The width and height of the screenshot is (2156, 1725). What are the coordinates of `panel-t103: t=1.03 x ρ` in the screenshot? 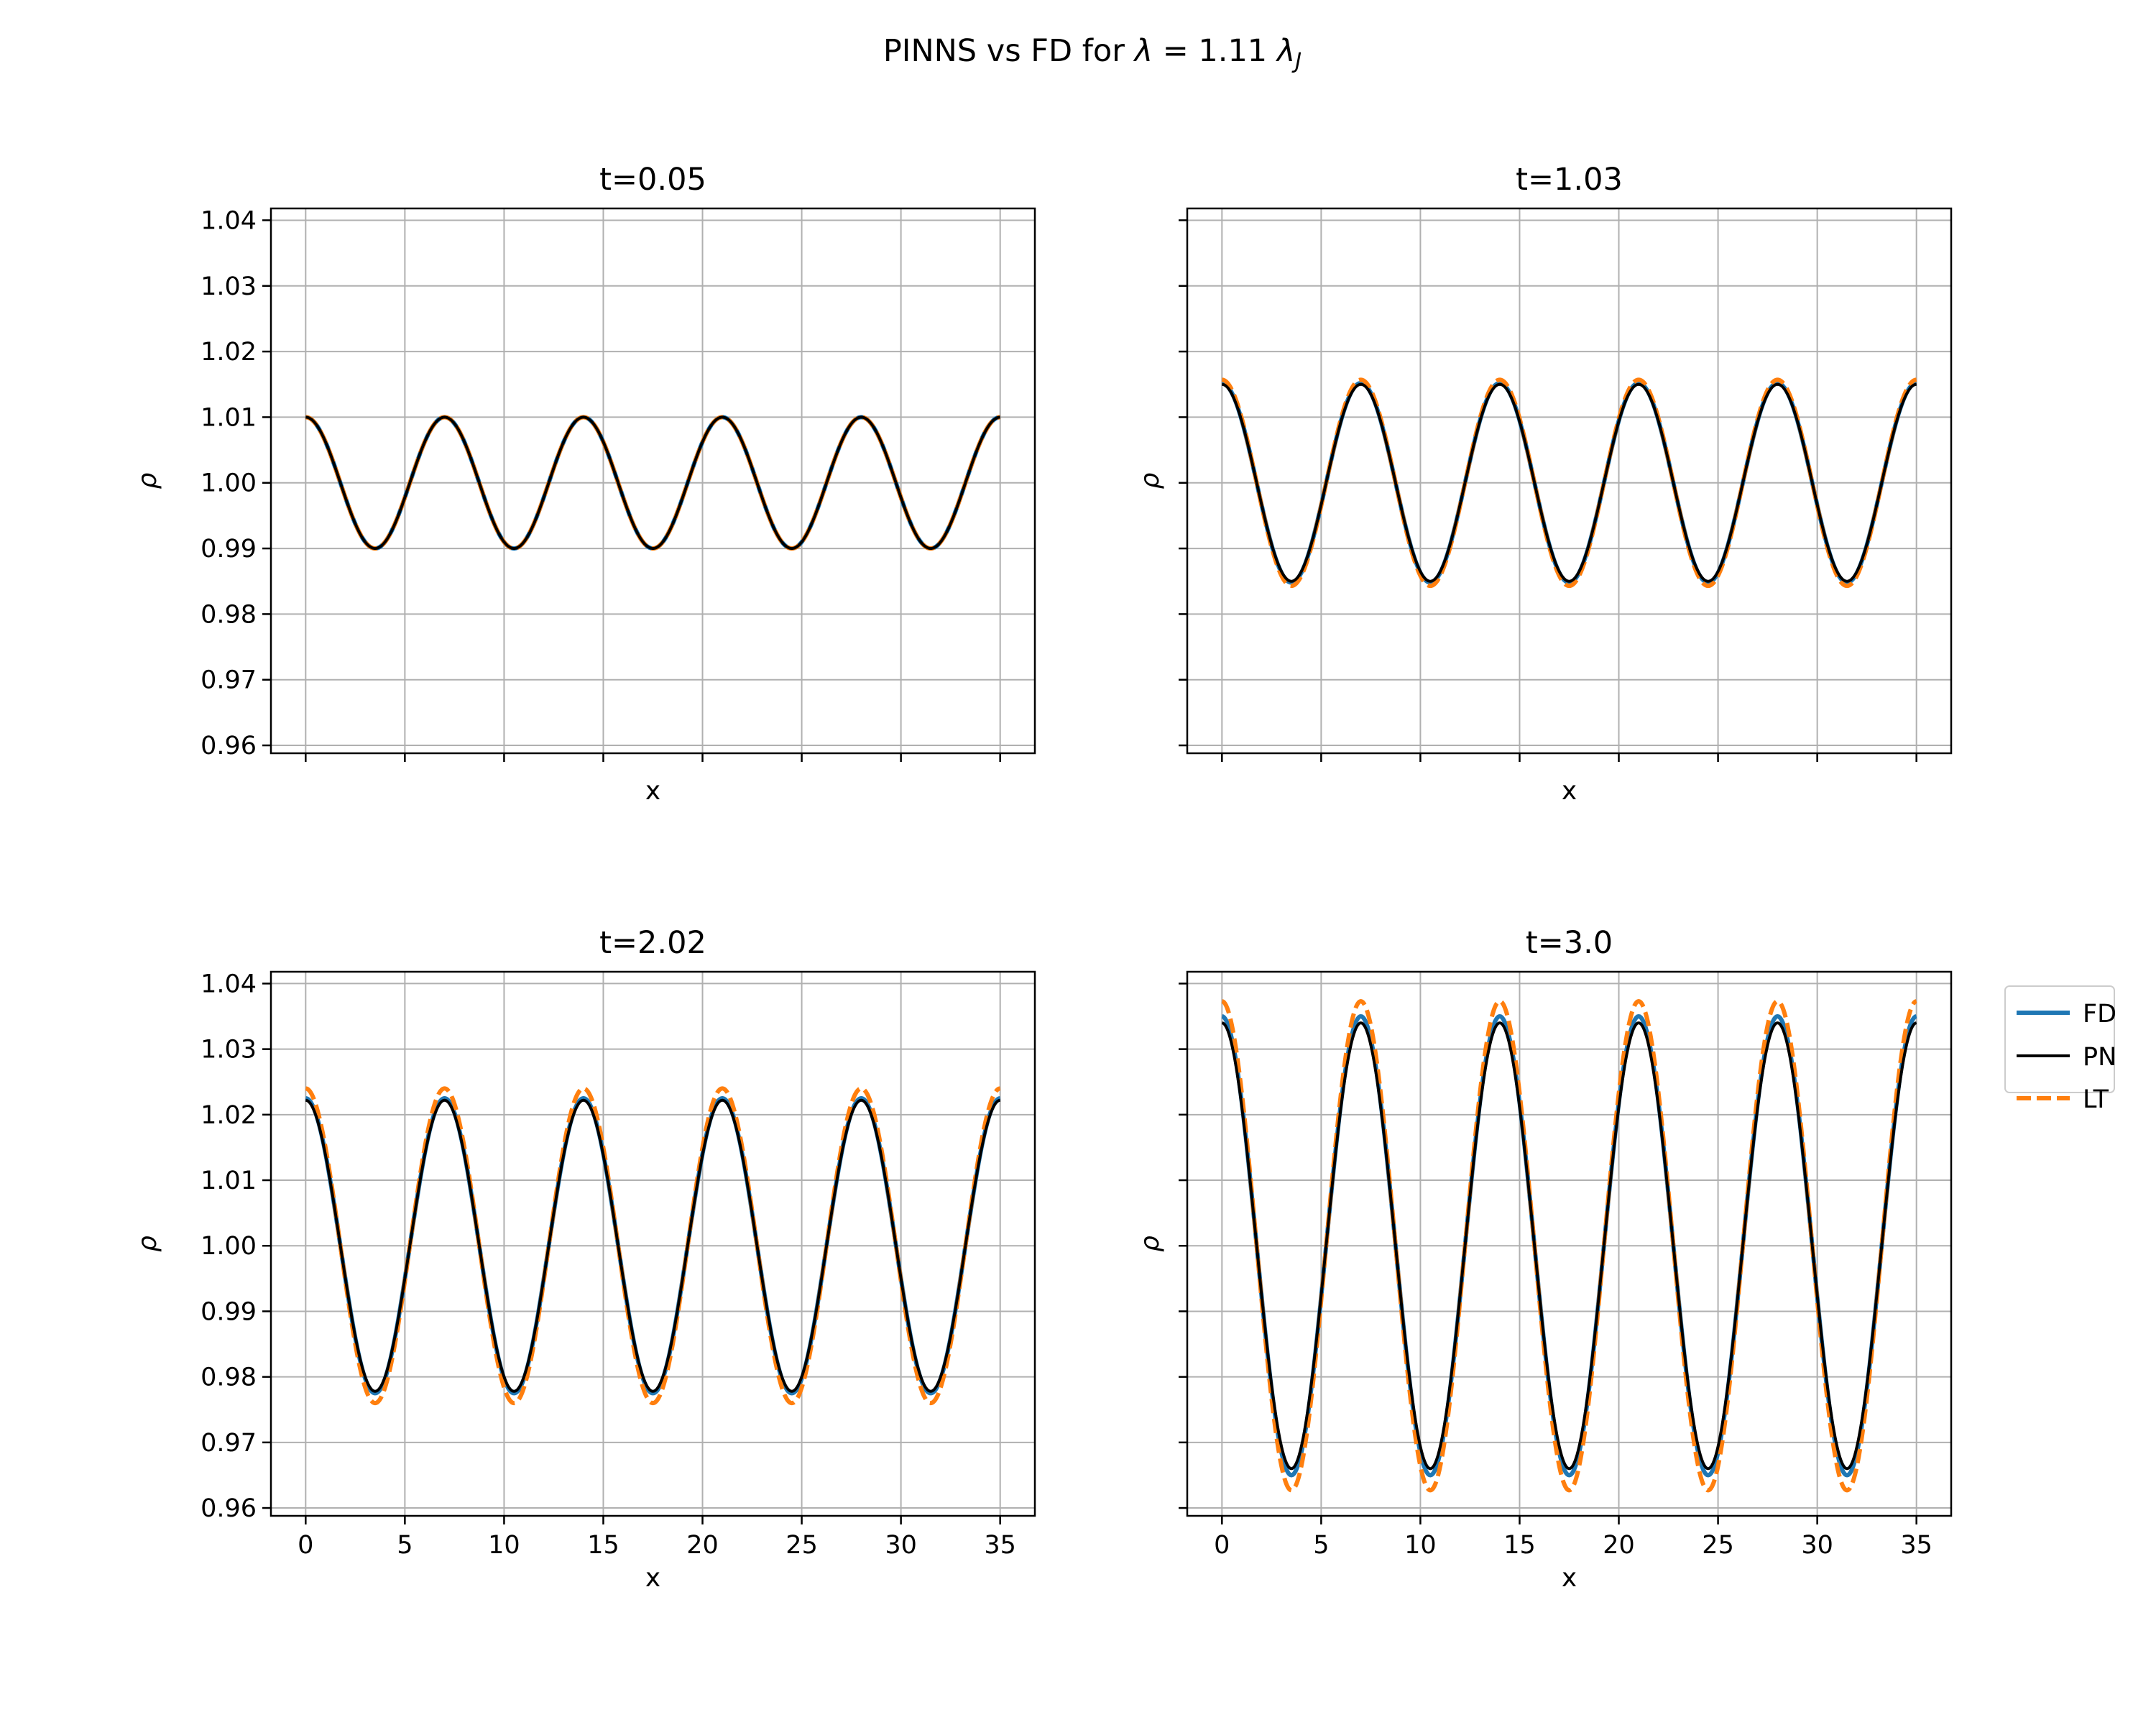 It's located at (1544, 484).